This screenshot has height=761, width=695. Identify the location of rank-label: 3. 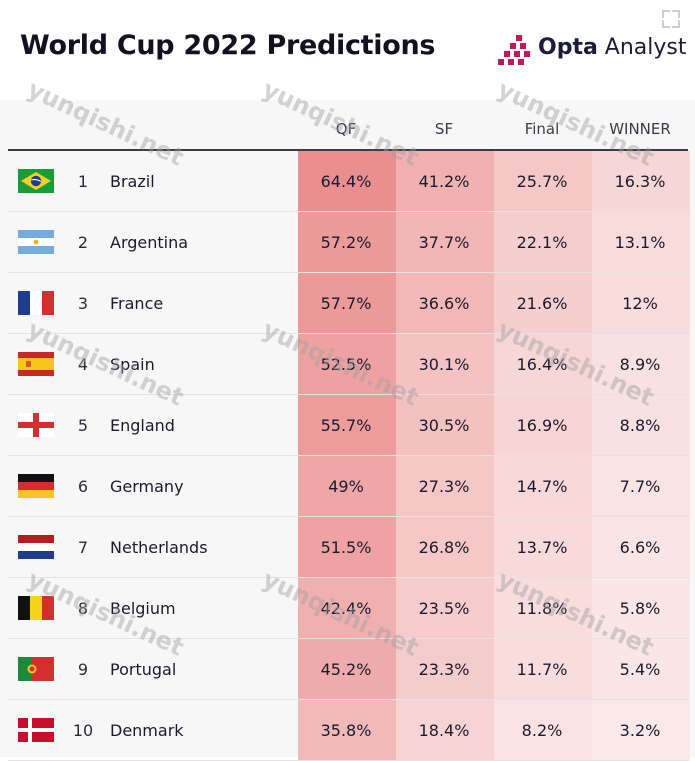
(83, 303).